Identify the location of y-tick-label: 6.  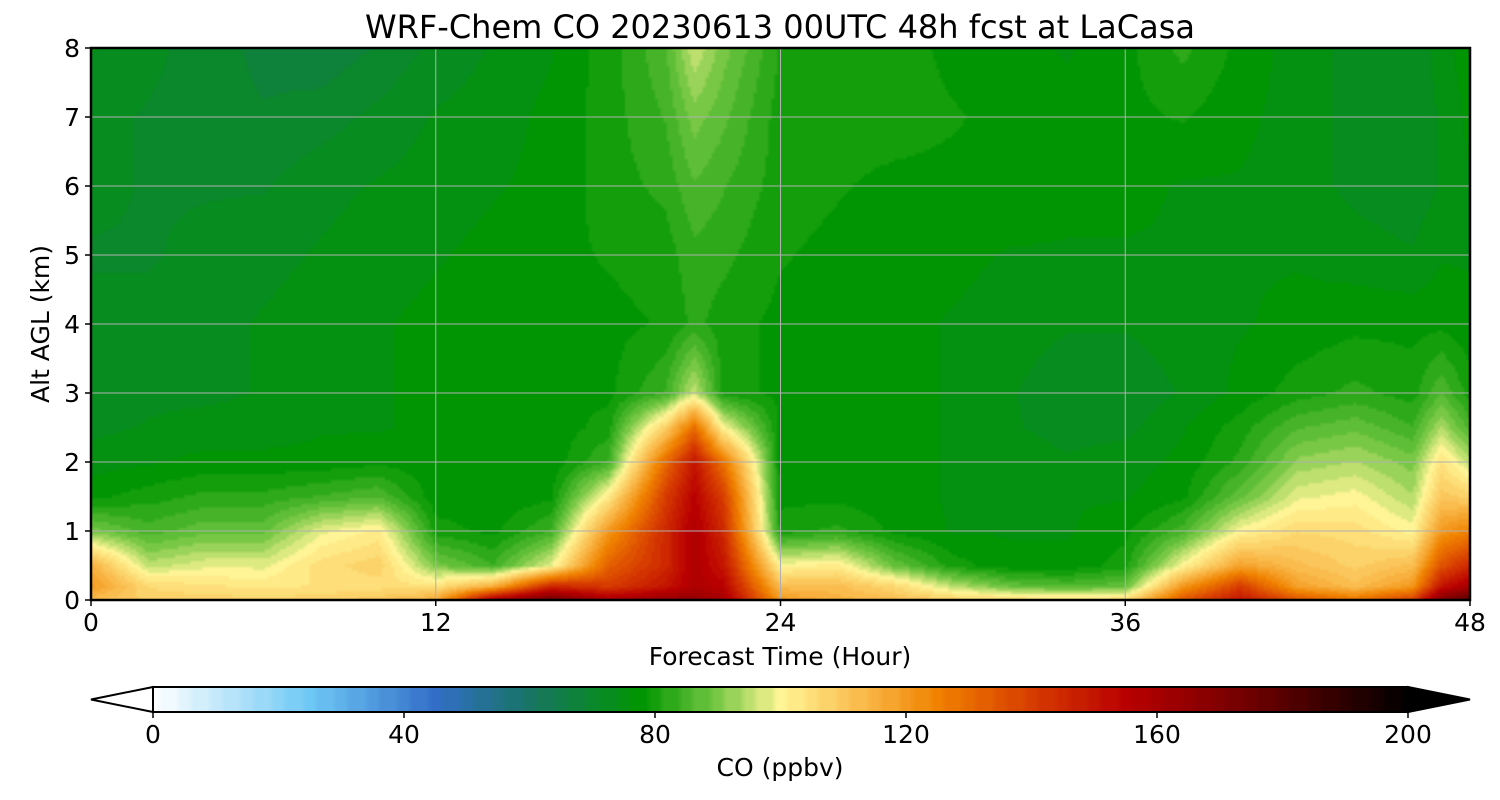
(72, 186).